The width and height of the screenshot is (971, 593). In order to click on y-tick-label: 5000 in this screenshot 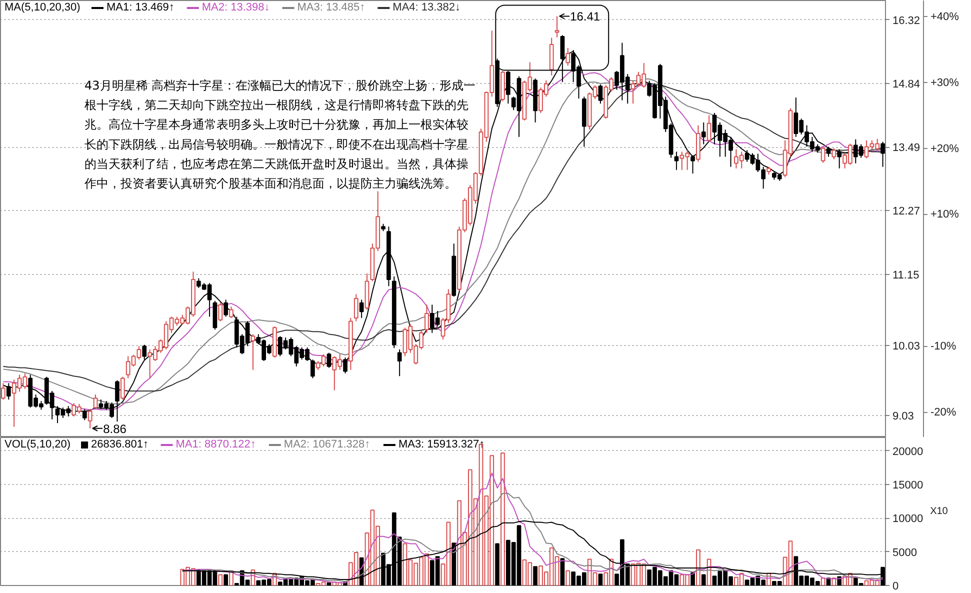, I will do `click(904, 552)`.